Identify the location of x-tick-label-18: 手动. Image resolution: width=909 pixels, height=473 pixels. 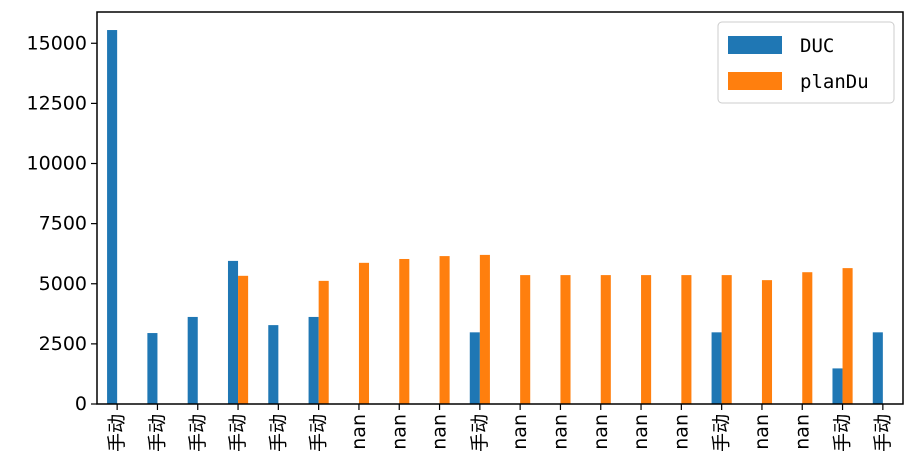
(843, 433).